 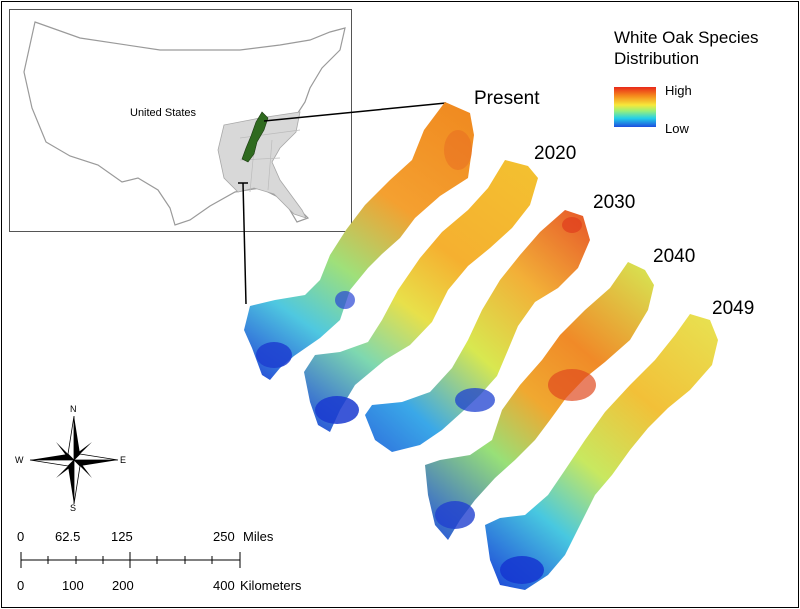 What do you see at coordinates (686, 48) in the screenshot?
I see `legend-title: White Oak Species Distribution` at bounding box center [686, 48].